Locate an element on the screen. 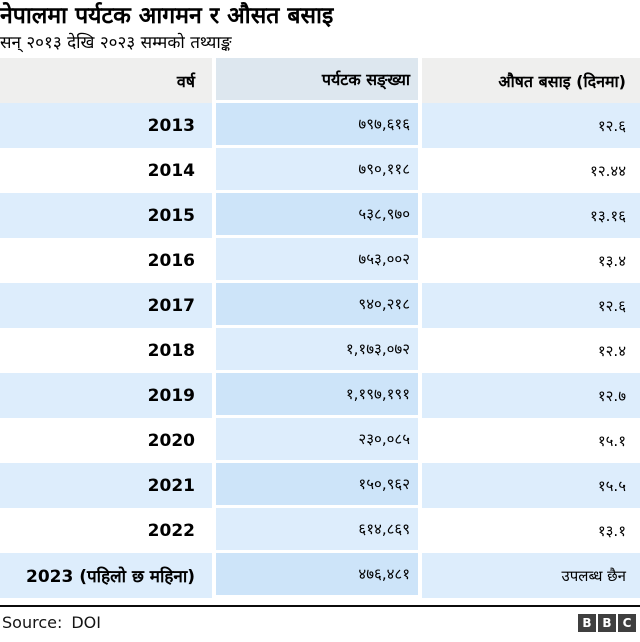 The height and width of the screenshot is (642, 640). year-cell: 2022 is located at coordinates (106, 530).